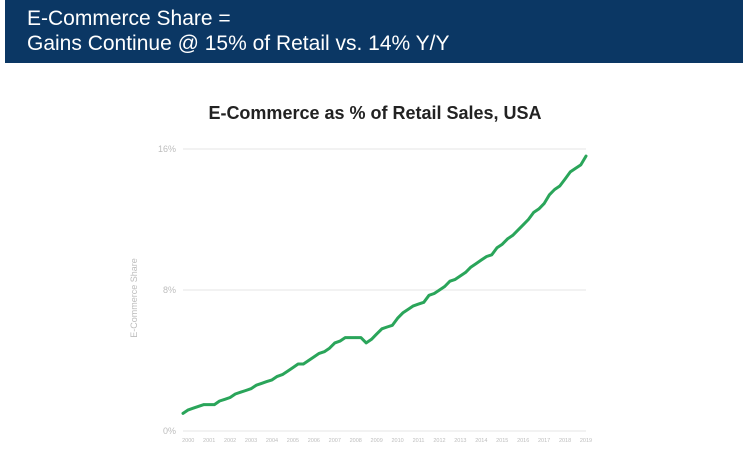 The height and width of the screenshot is (467, 750). What do you see at coordinates (375, 113) in the screenshot?
I see `chart-title: E-Commerce as % of Retail Sales, USA` at bounding box center [375, 113].